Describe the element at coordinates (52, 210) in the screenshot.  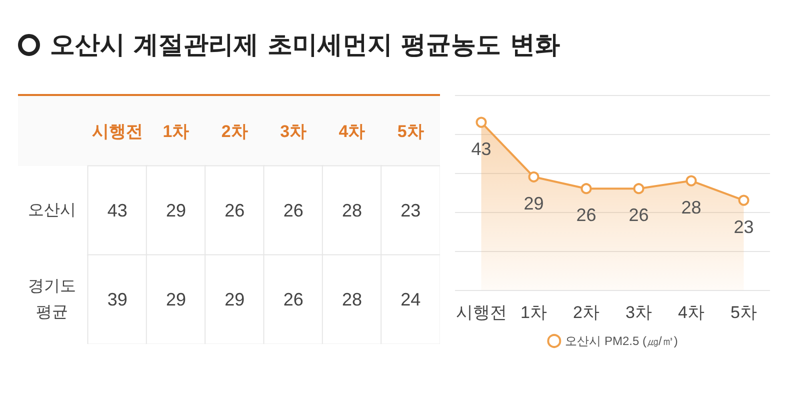
I see `y-tick-label: 오산시` at that location.